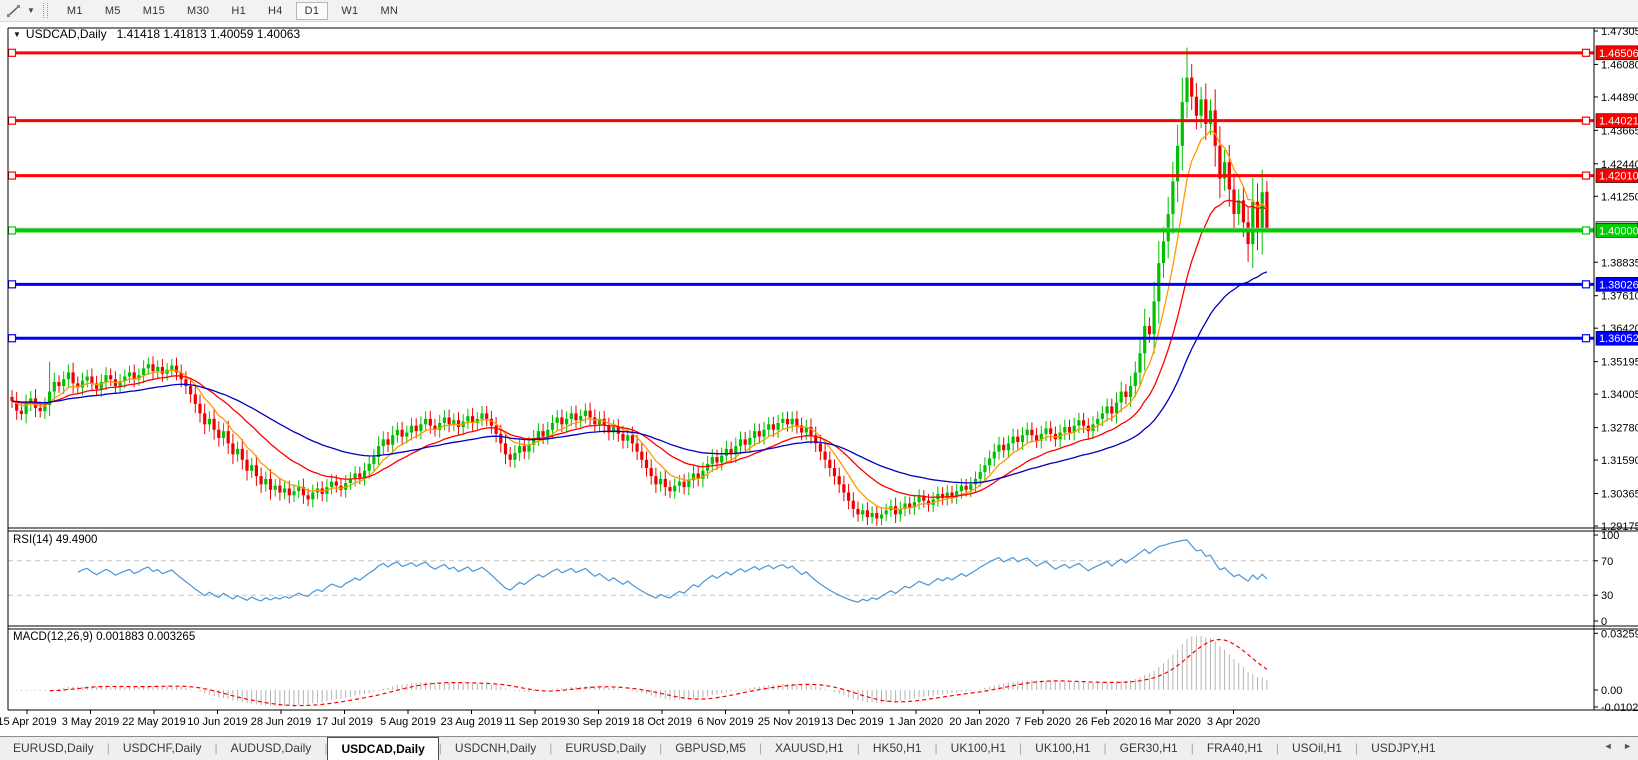 The height and width of the screenshot is (760, 1638). Describe the element at coordinates (408, 722) in the screenshot. I see `svg-text: 5 Aug 2019` at that location.